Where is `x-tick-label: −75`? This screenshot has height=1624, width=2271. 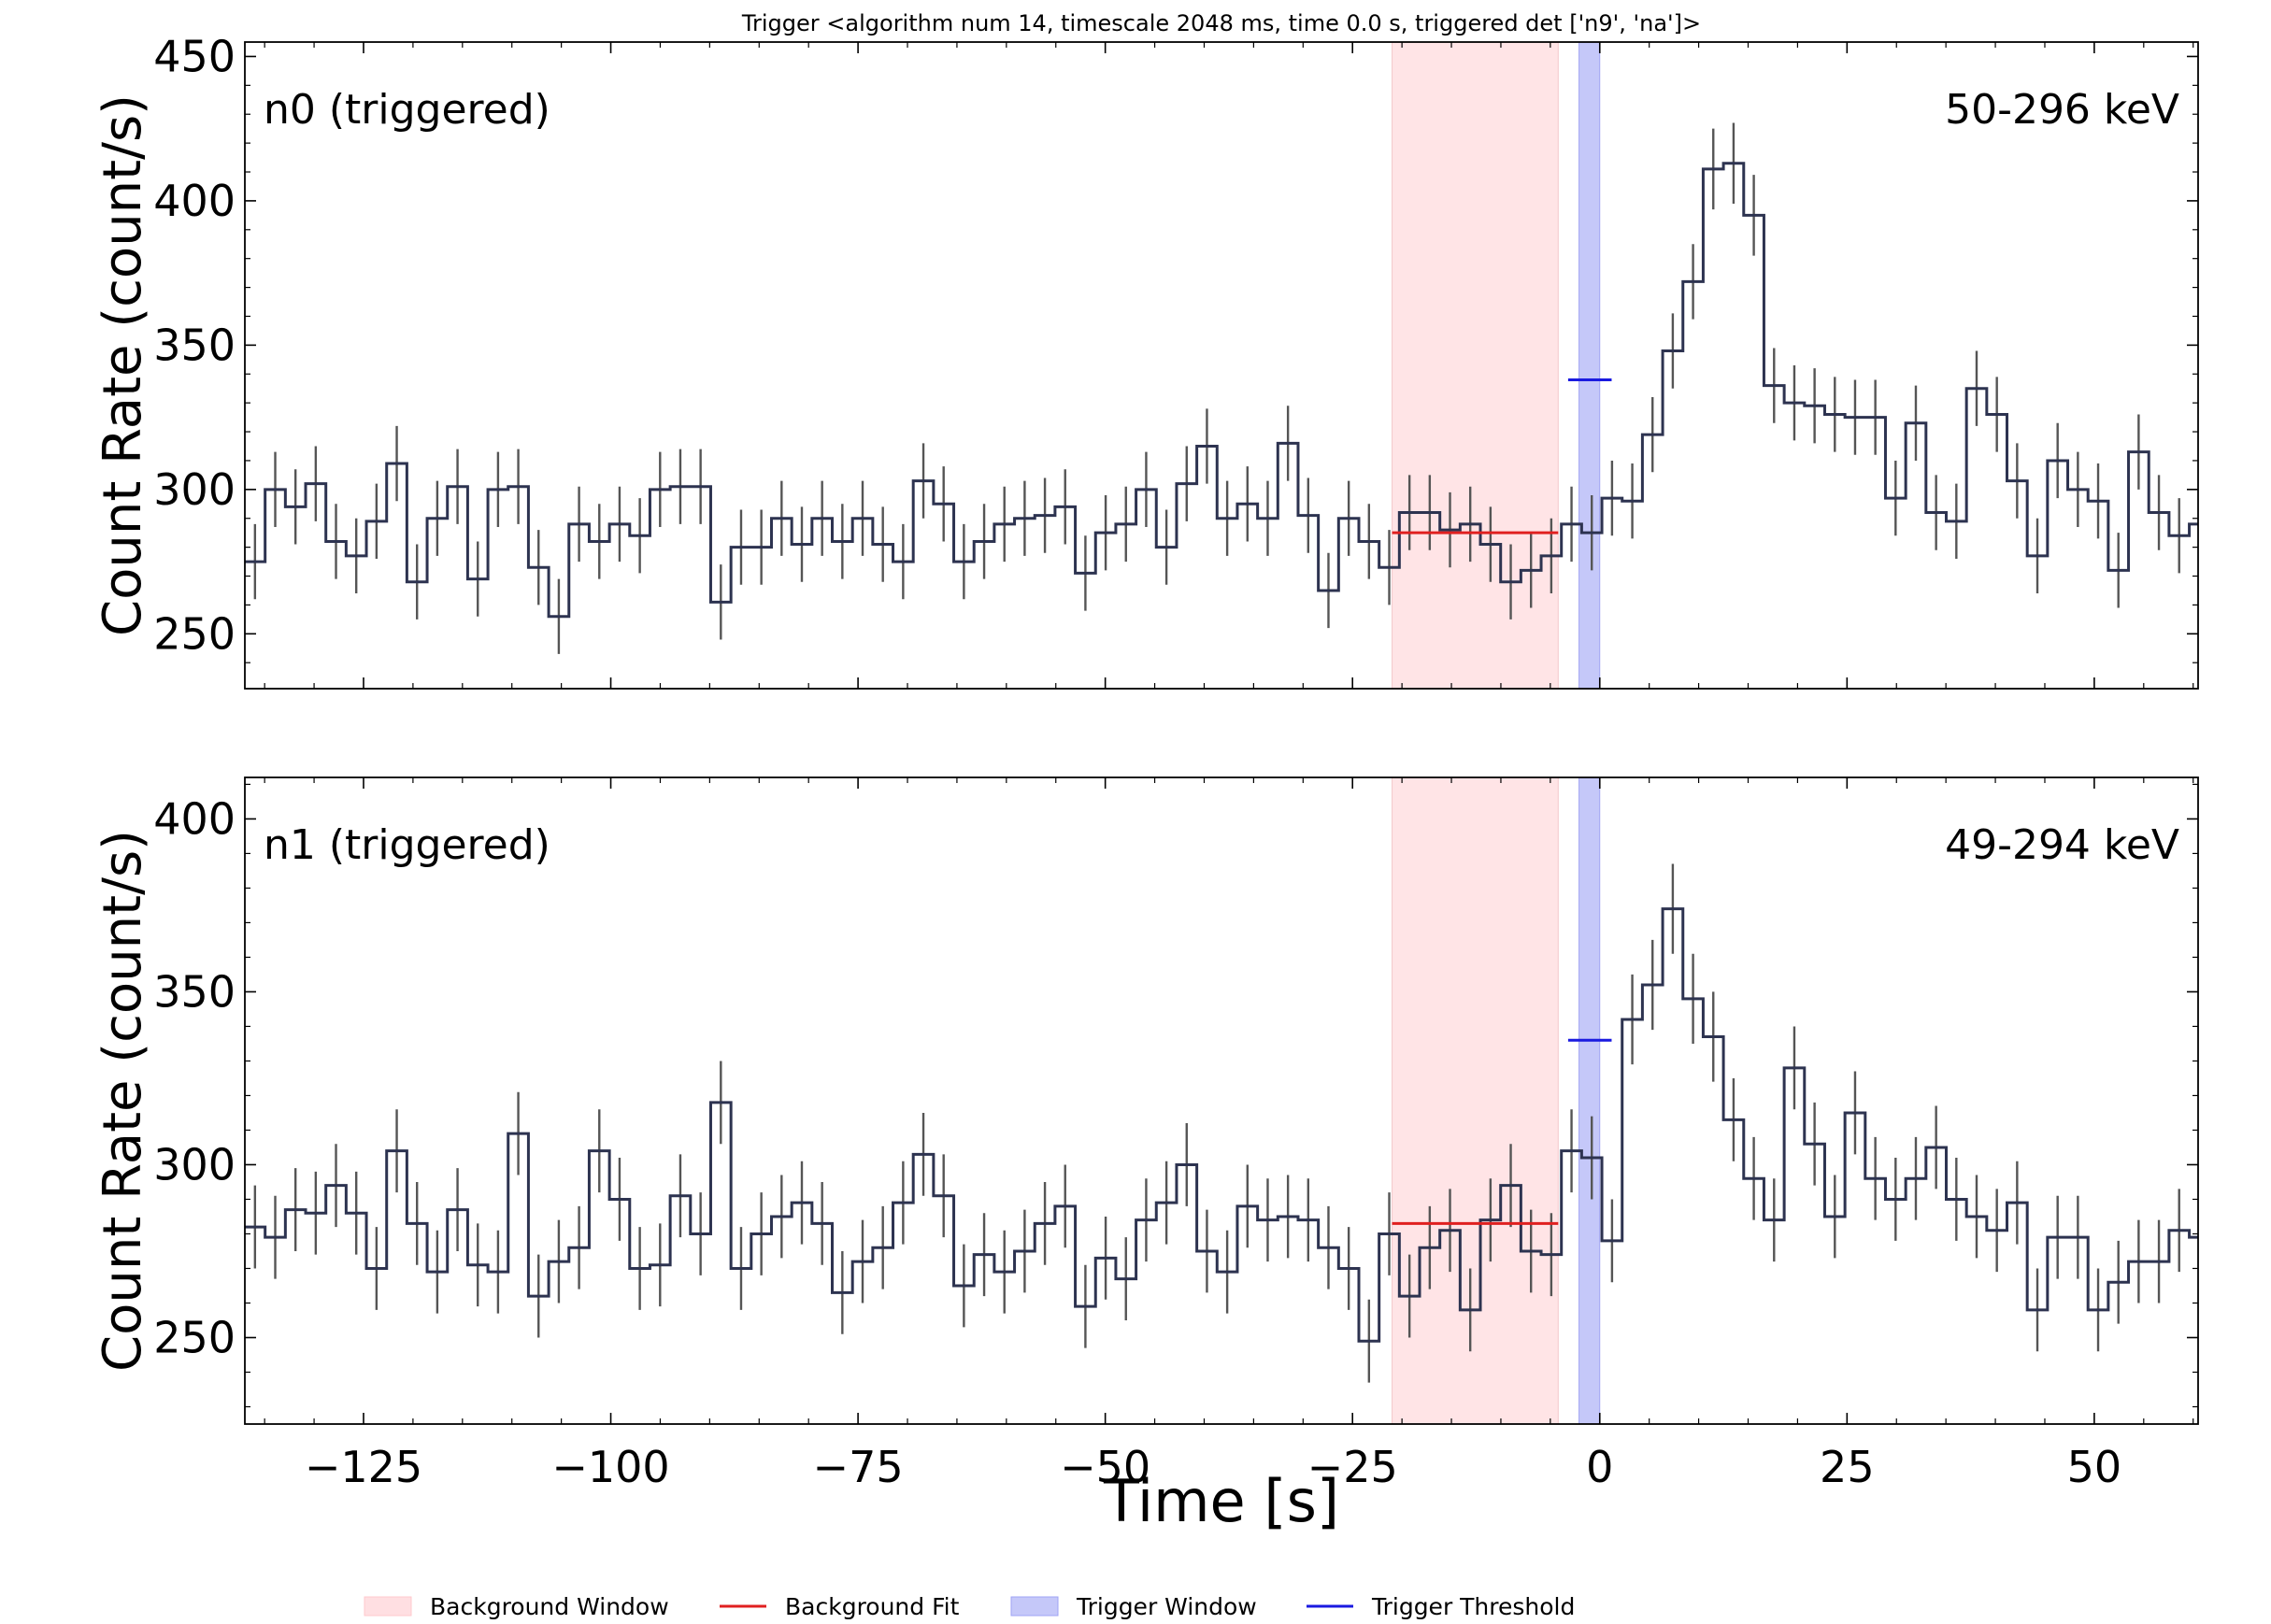 x-tick-label: −75 is located at coordinates (858, 1467).